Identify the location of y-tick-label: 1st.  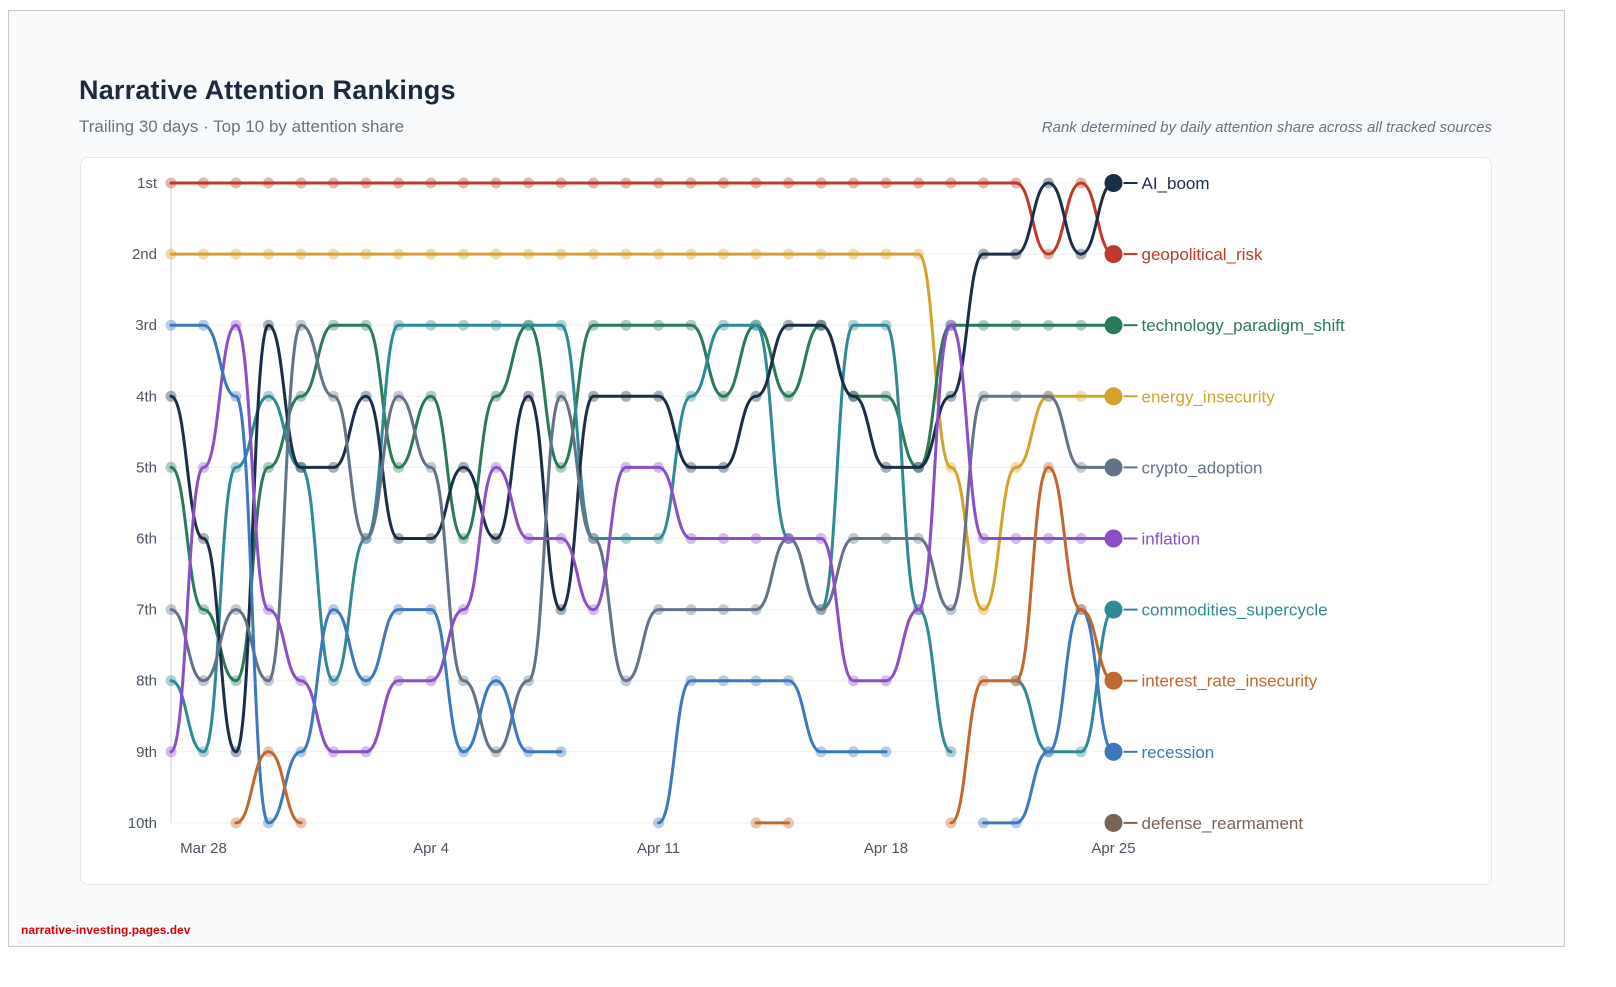
(147, 183).